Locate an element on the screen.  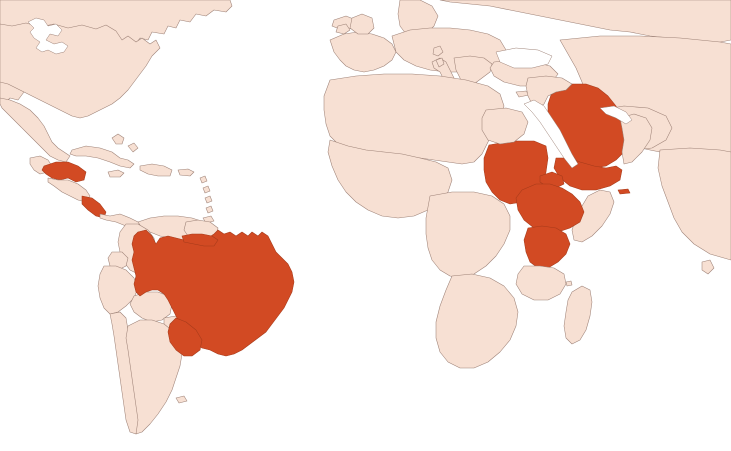
island-sri-lanka is located at coordinates (708, 267).